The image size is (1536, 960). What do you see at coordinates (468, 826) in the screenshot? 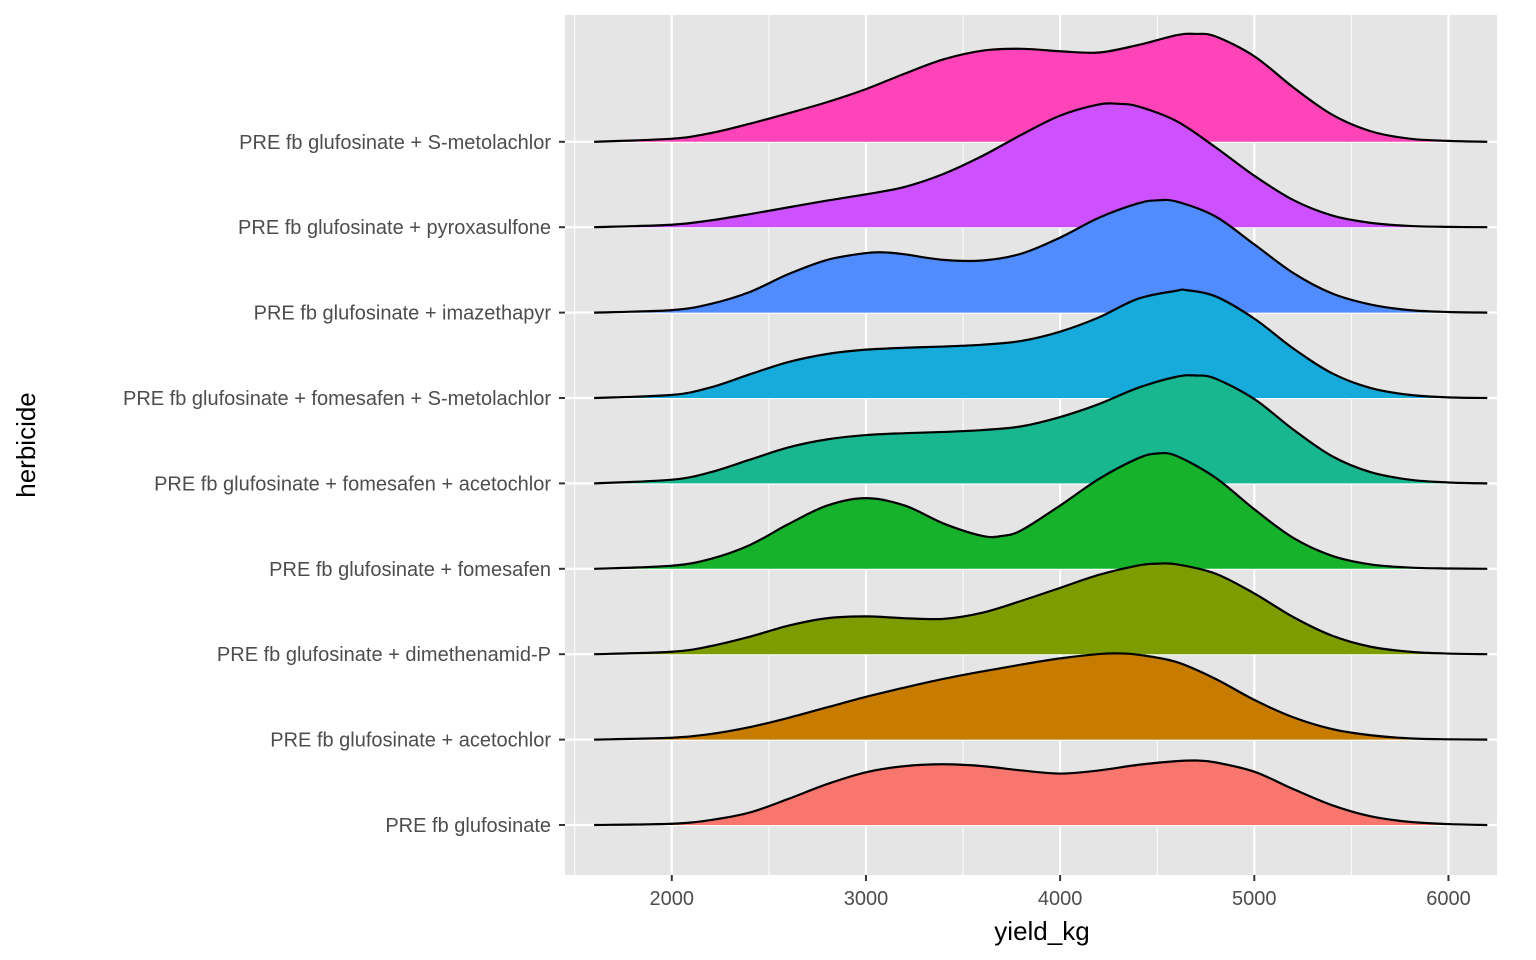
I see `y-tick-label-0: PRE fb glufosinate` at bounding box center [468, 826].